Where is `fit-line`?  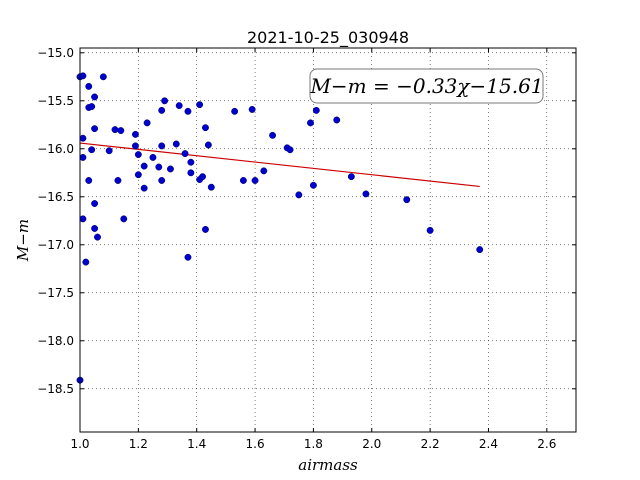 fit-line is located at coordinates (279, 165).